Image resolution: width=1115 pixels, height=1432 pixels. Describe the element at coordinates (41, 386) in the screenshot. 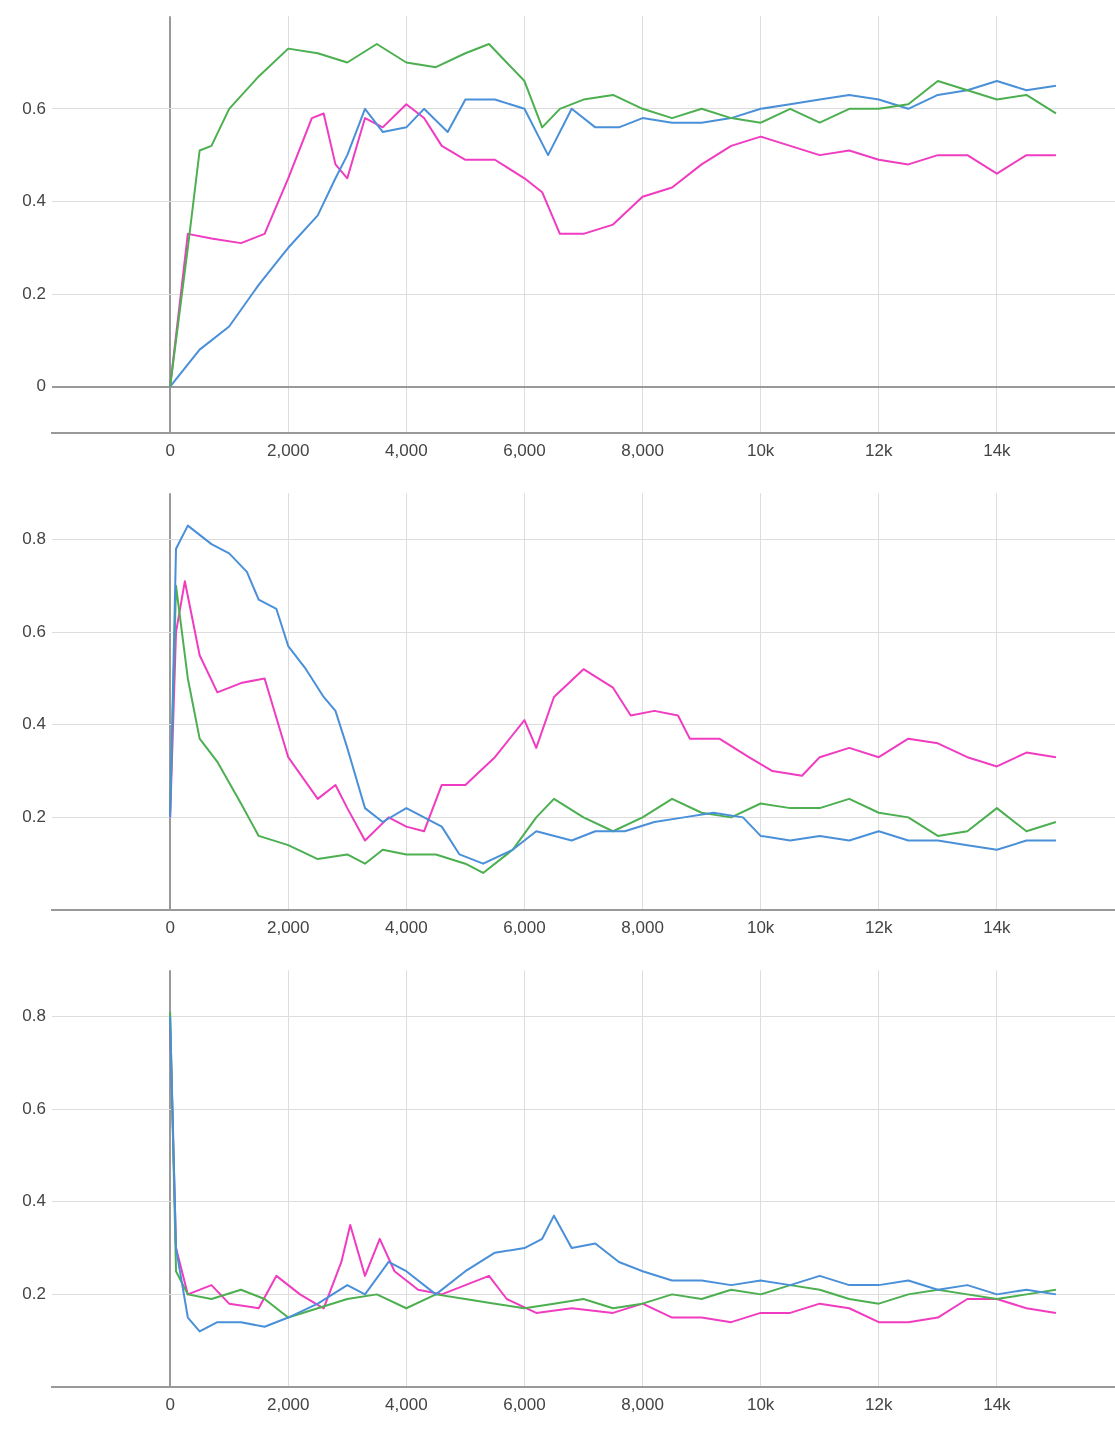

I see `y-tick-label: 0` at that location.